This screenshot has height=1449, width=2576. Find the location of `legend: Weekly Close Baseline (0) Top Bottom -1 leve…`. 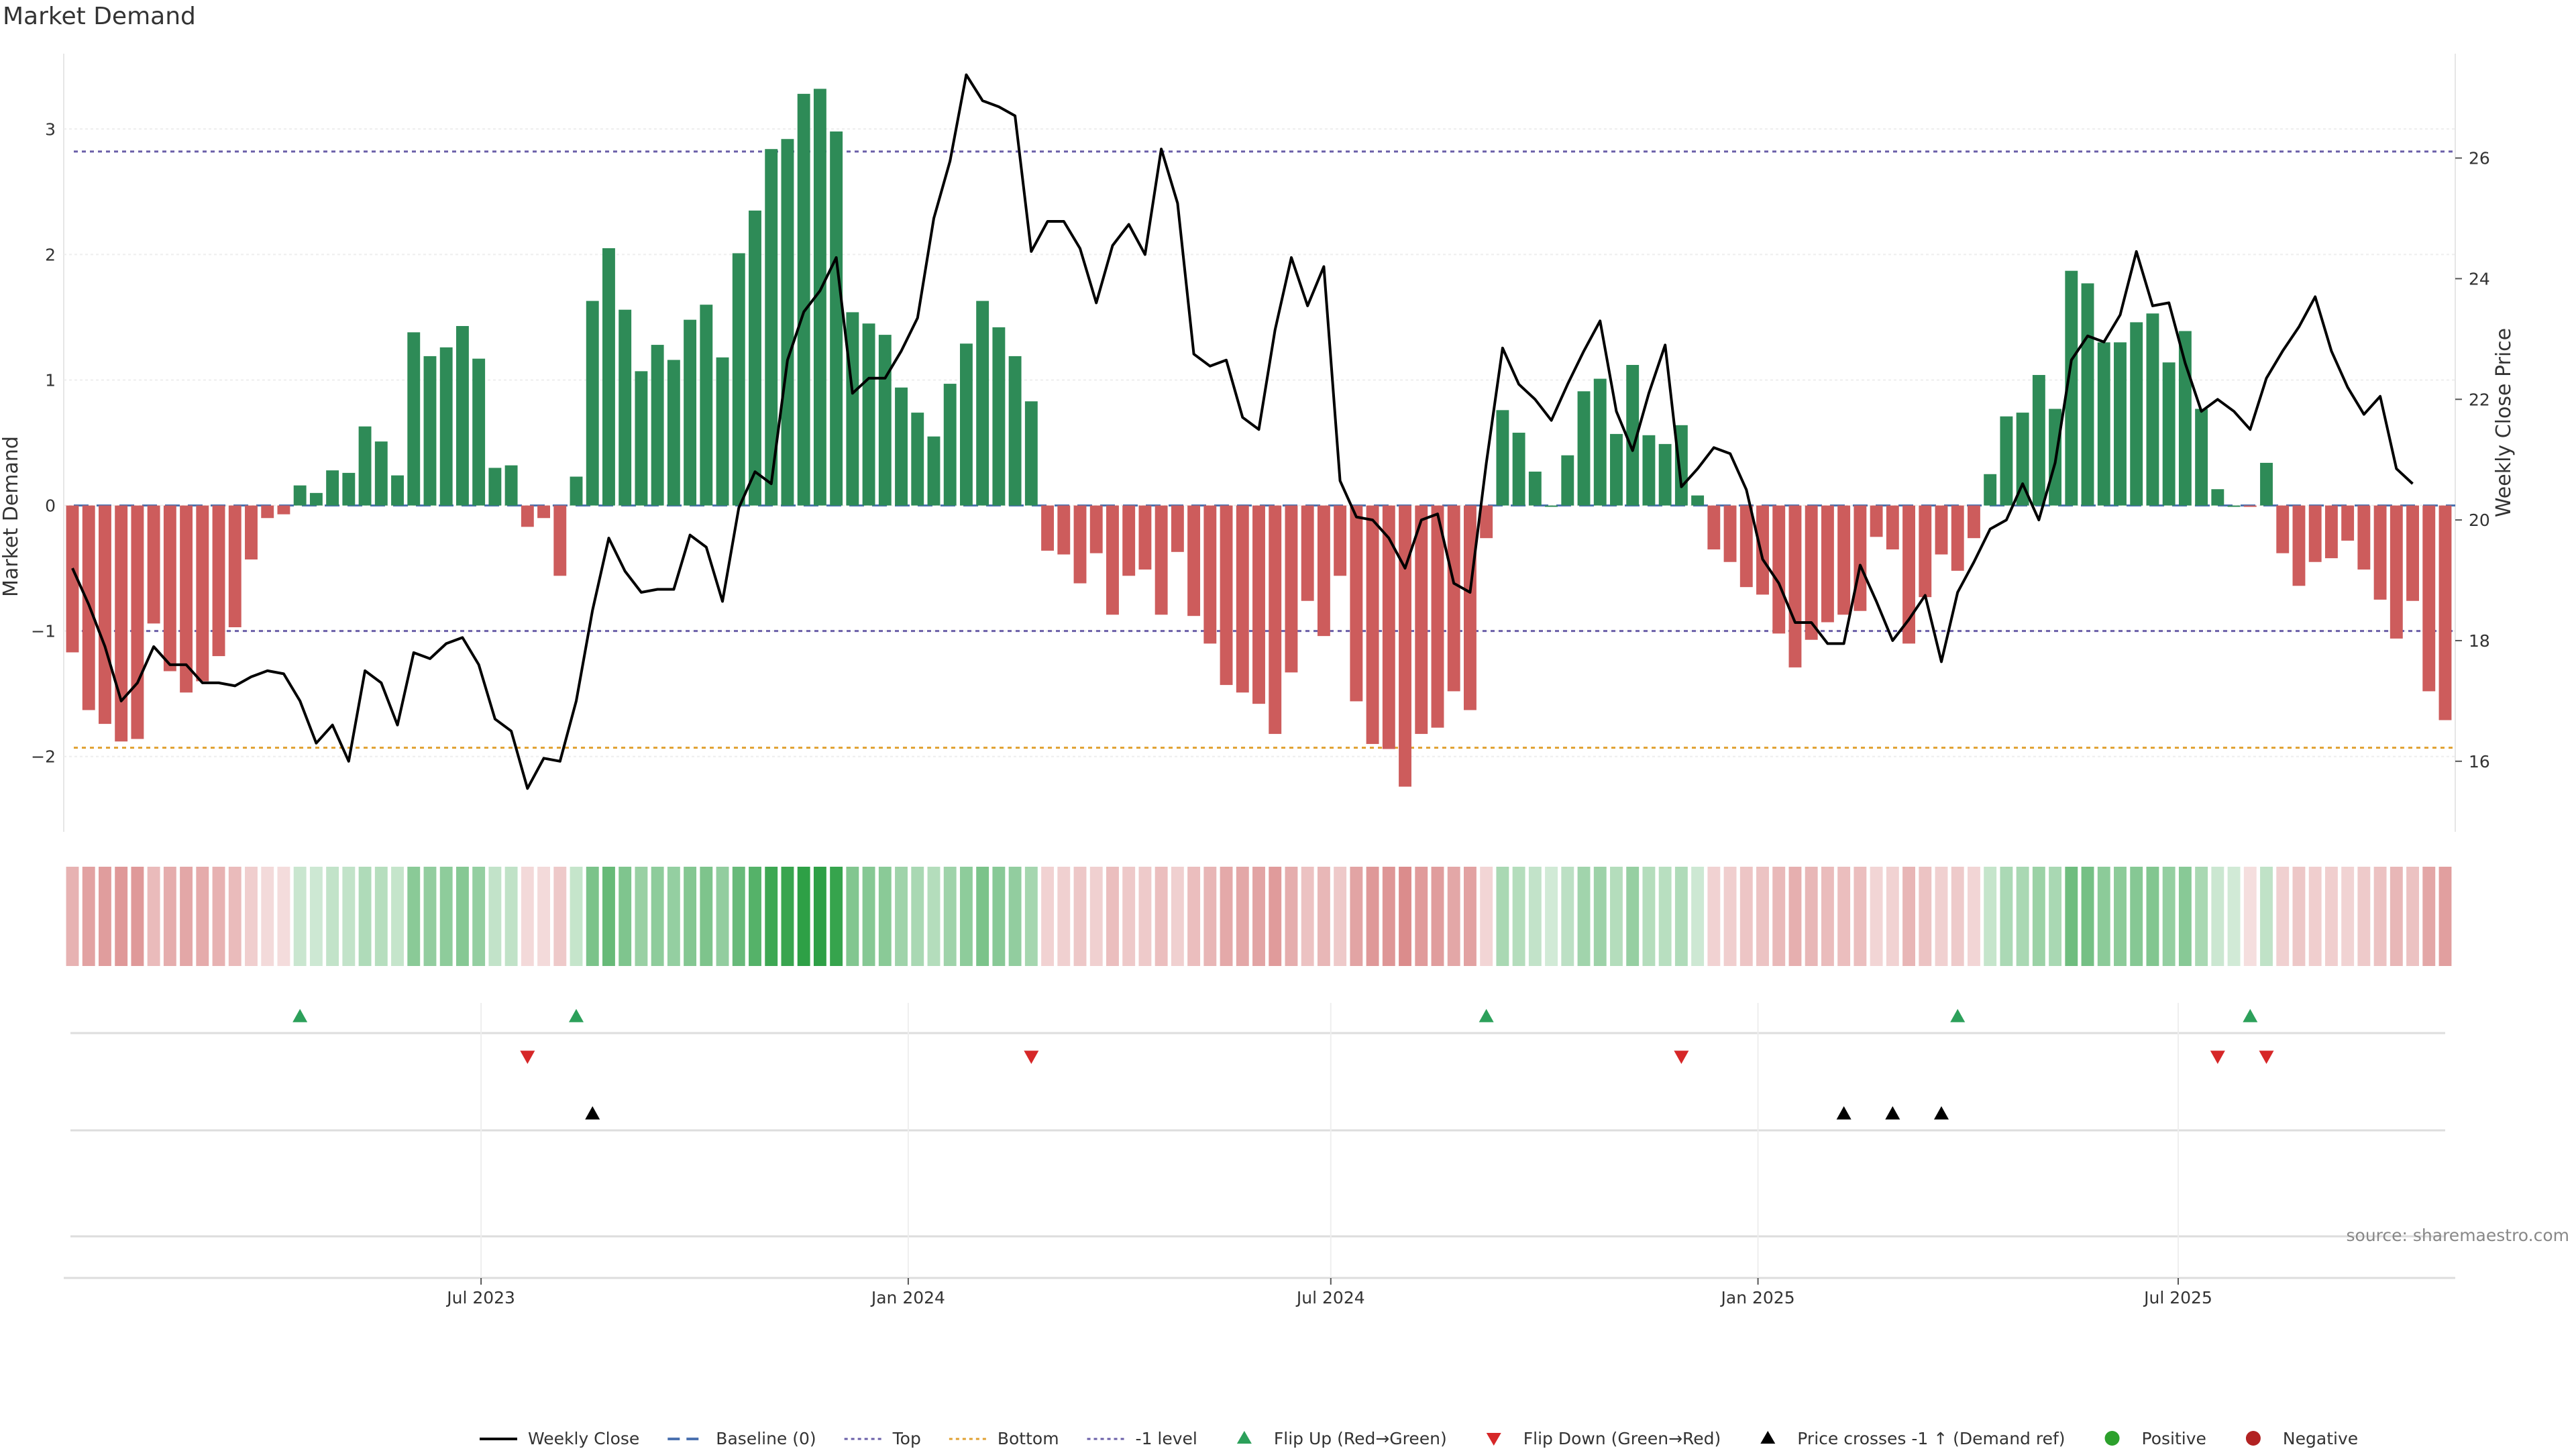

legend: Weekly Close Baseline (0) Top Bottom -1 leve… is located at coordinates (1419, 1438).